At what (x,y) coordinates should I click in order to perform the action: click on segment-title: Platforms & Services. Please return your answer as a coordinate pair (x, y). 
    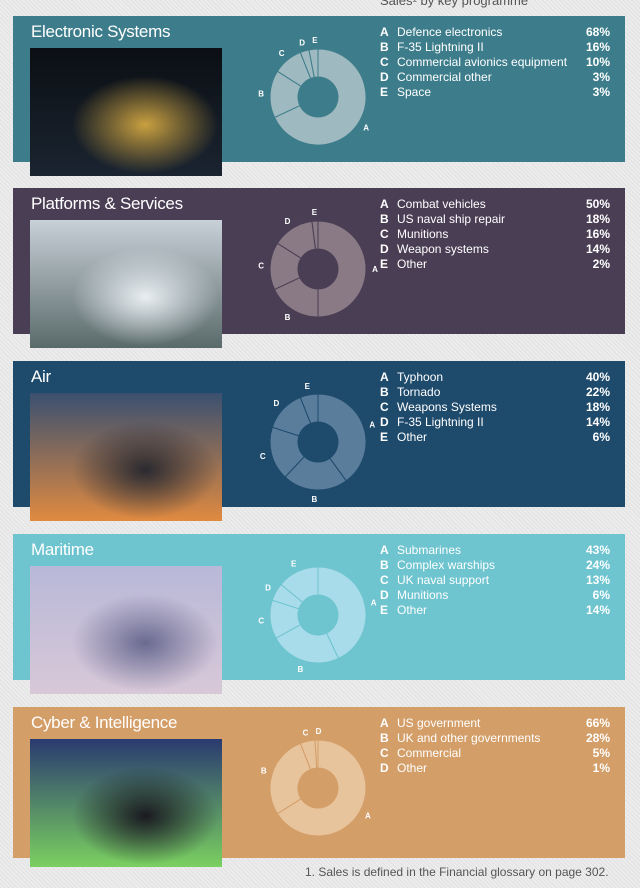
    Looking at the image, I should click on (107, 203).